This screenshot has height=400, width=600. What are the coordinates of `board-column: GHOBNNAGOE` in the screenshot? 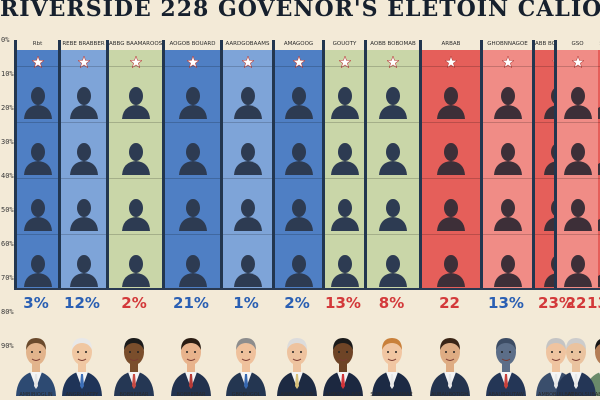 It's located at (506, 164).